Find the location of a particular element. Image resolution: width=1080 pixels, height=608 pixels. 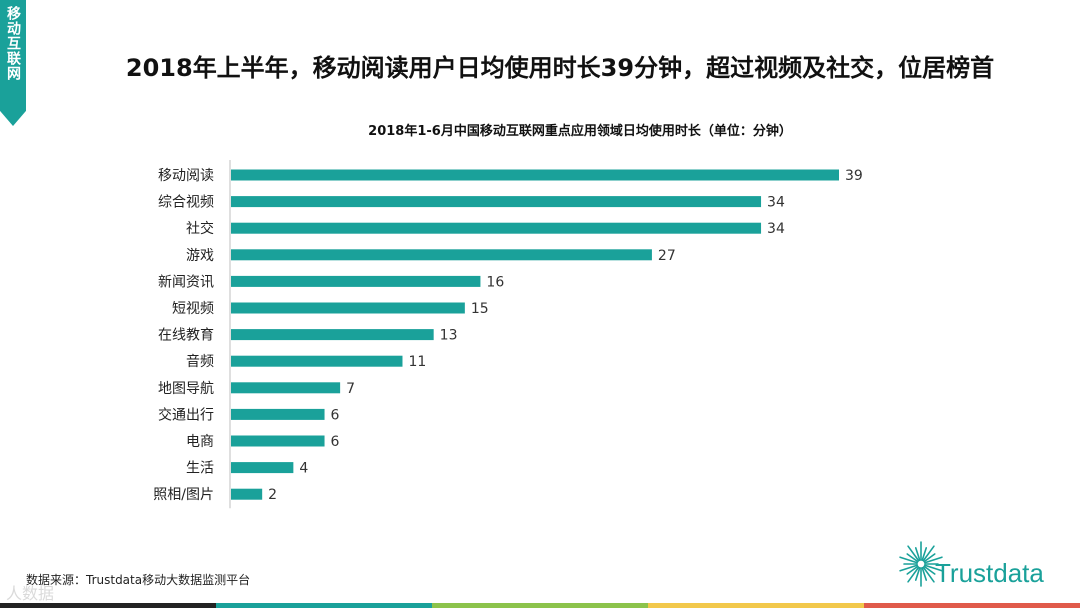

category-label: 短视频 is located at coordinates (193, 309).